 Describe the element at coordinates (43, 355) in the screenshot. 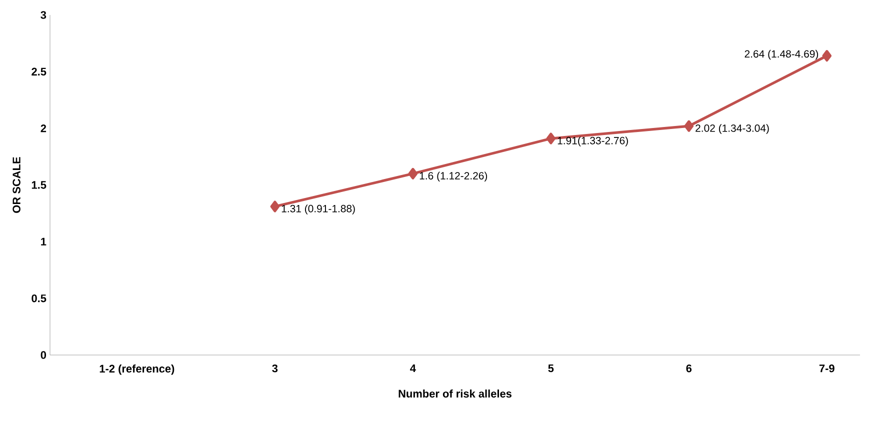

I see `y-tick-label: 0` at that location.